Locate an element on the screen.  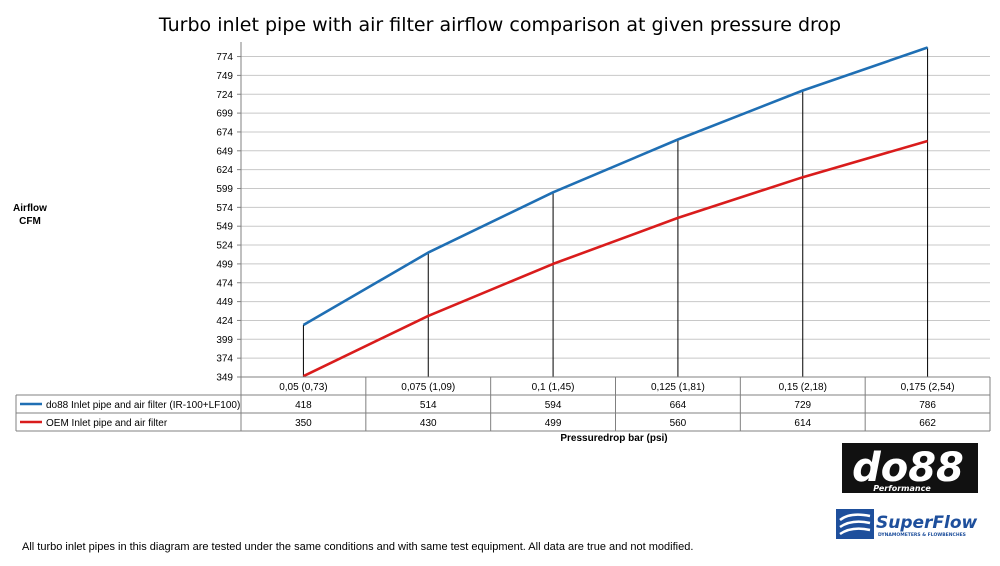
data-label: 664 is located at coordinates (678, 405).